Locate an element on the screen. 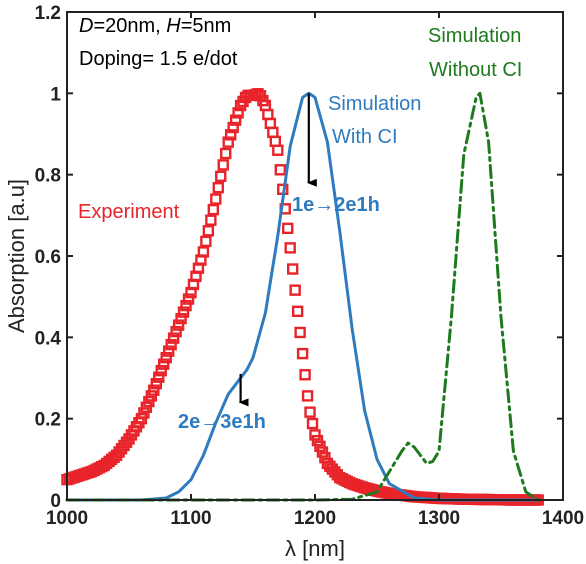 The height and width of the screenshot is (564, 586). y-axis-title: Absorption [a.u] is located at coordinates (16, 256).